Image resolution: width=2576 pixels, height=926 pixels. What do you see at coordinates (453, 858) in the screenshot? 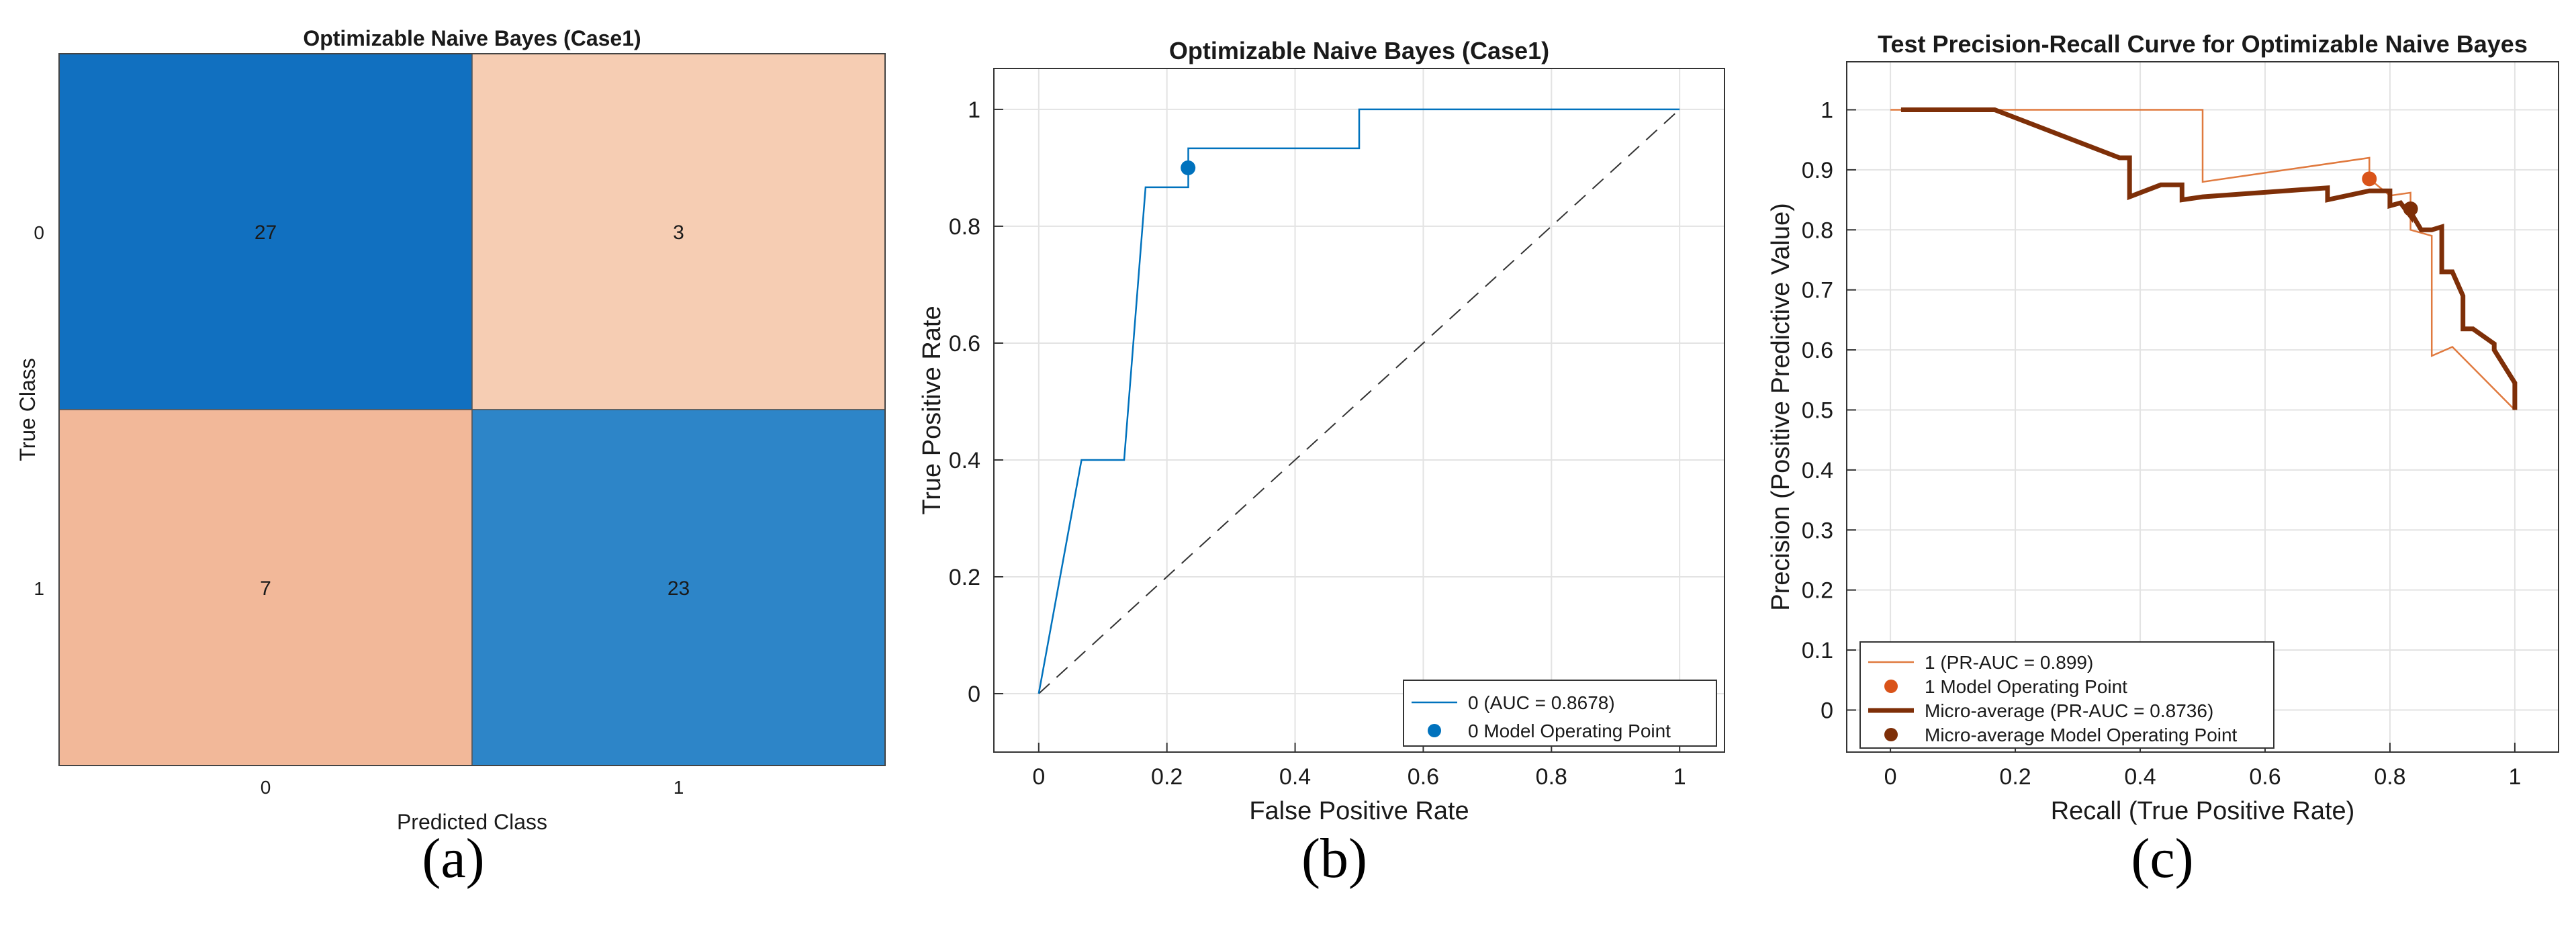
I see `caption-a: (a)` at bounding box center [453, 858].